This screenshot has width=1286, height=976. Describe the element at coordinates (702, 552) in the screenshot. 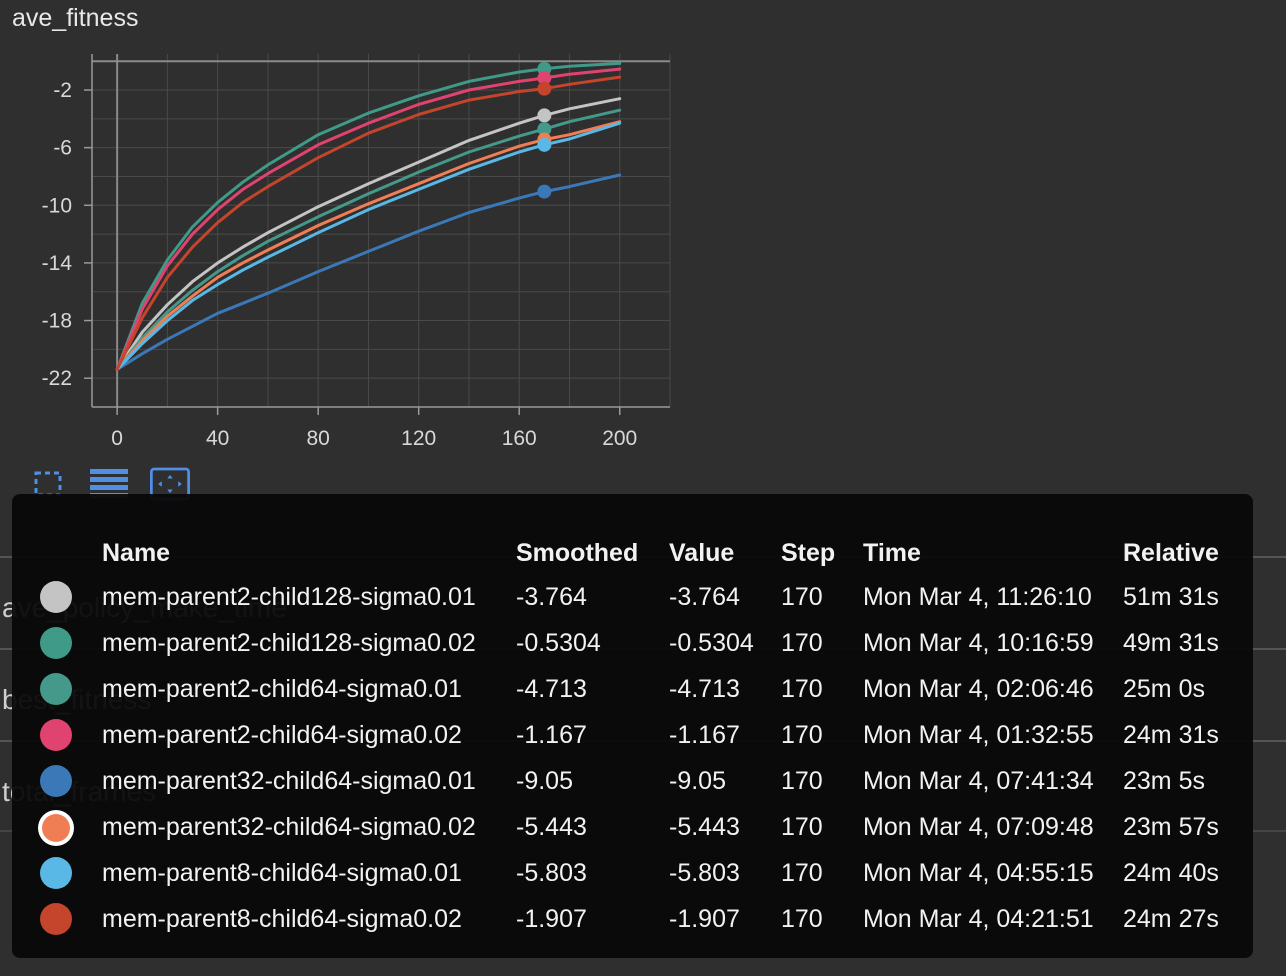

I see `header-value: Value` at that location.